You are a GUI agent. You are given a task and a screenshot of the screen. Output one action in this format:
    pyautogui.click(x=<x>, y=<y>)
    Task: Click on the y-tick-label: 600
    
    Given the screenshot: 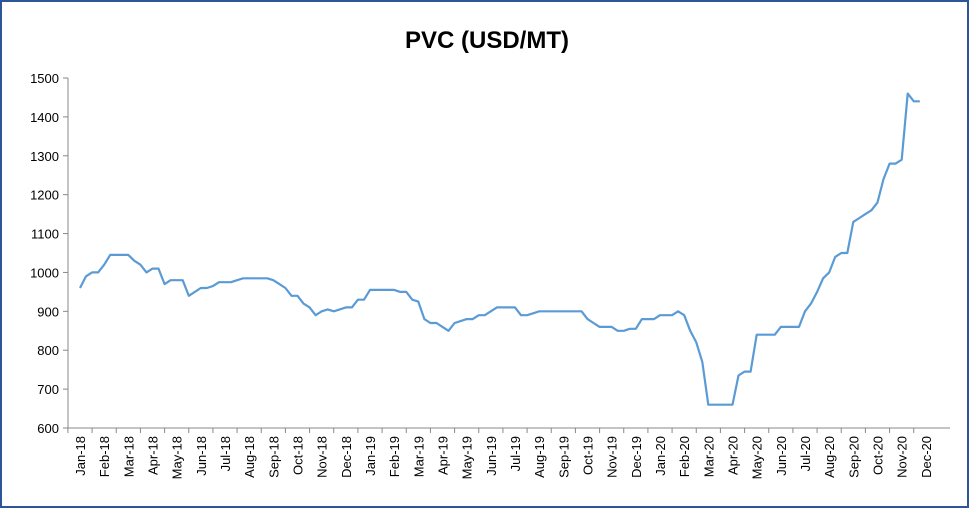 What is the action you would take?
    pyautogui.click(x=48, y=428)
    